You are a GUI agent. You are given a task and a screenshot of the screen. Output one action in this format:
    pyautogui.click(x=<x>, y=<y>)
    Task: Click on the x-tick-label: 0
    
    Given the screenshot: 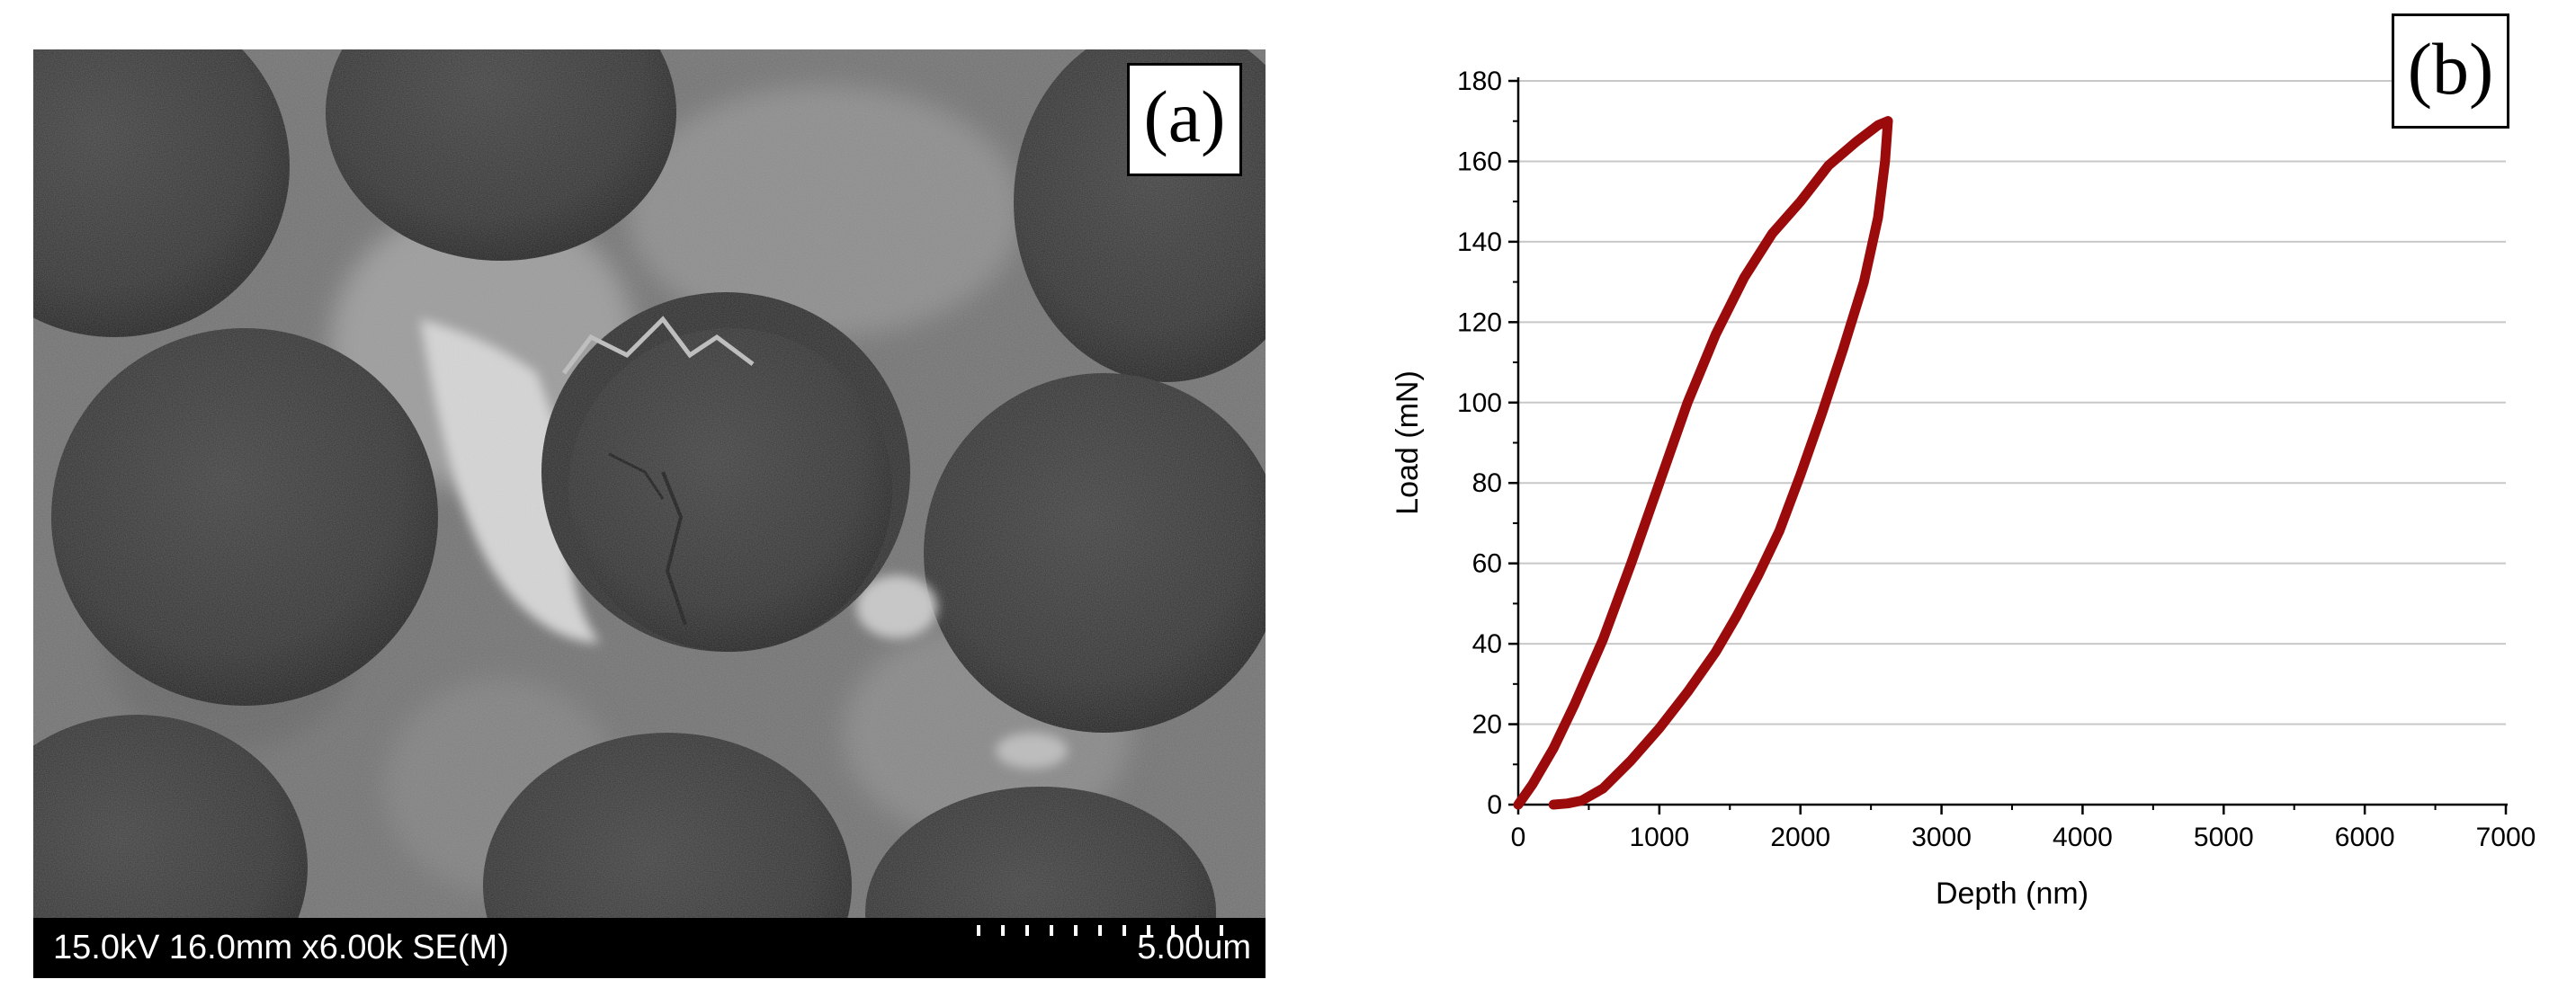 What is the action you would take?
    pyautogui.click(x=1518, y=837)
    